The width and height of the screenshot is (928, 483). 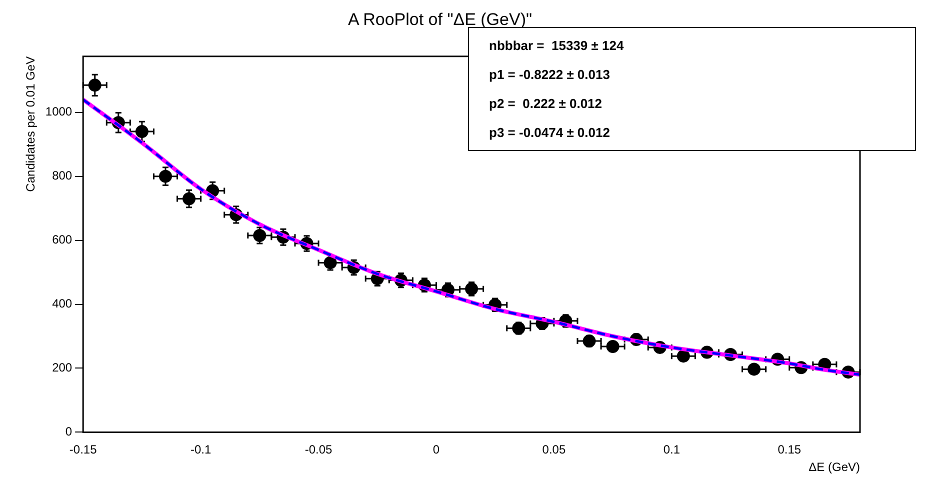 I want to click on x-axis-title: ΔE (GeV), so click(x=834, y=467).